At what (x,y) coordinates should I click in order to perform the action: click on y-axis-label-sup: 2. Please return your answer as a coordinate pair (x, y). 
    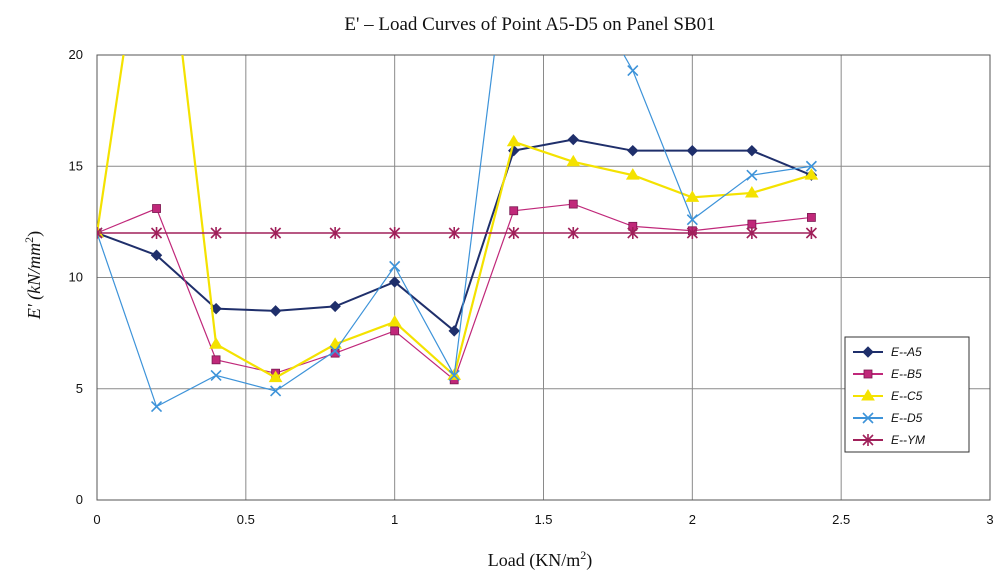
    Looking at the image, I should click on (29, 240).